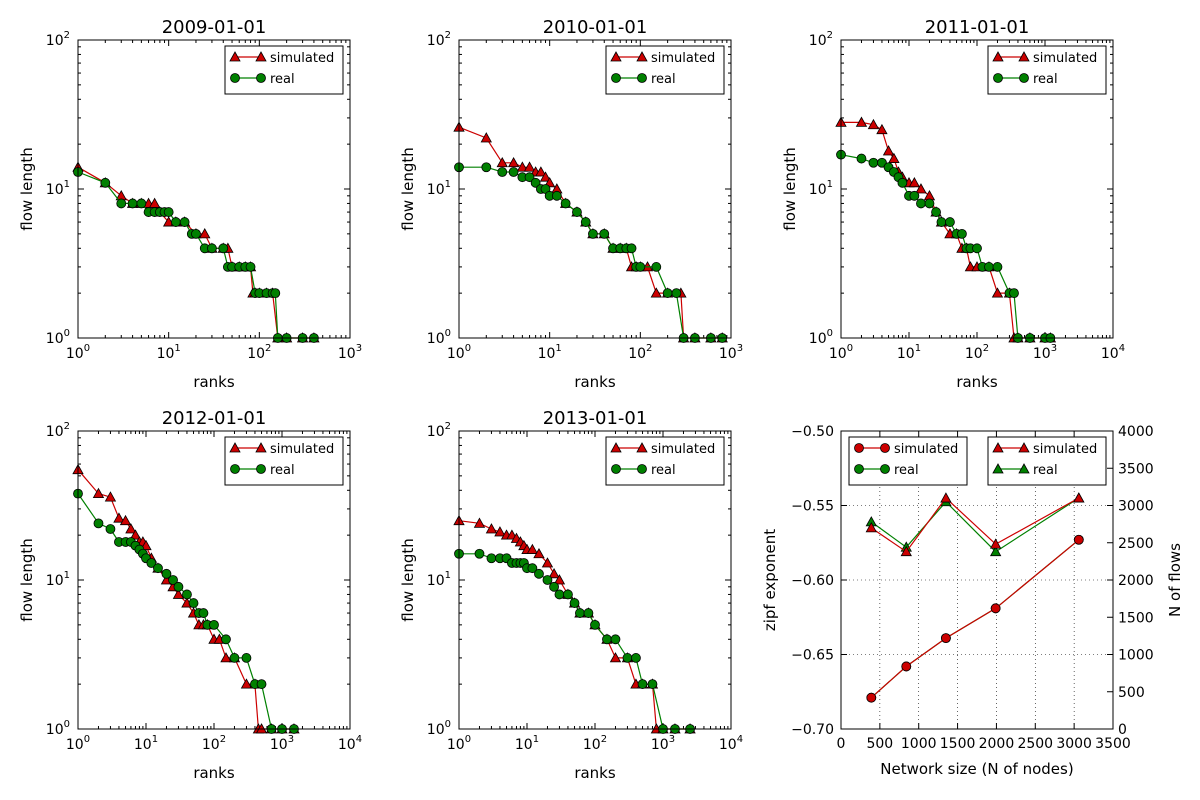 The image size is (1200, 800). I want to click on y2-tick-label: 4000, so click(1136, 432).